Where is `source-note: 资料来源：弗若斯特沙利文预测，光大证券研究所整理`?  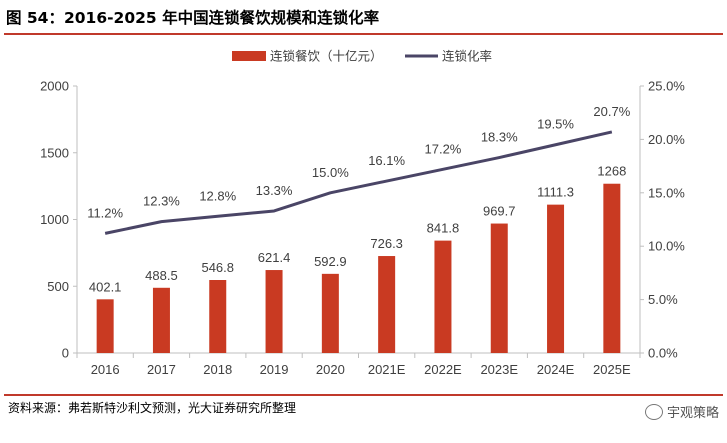
source-note: 资料来源：弗若斯特沙利文预测，光大证券研究所整理 is located at coordinates (152, 408).